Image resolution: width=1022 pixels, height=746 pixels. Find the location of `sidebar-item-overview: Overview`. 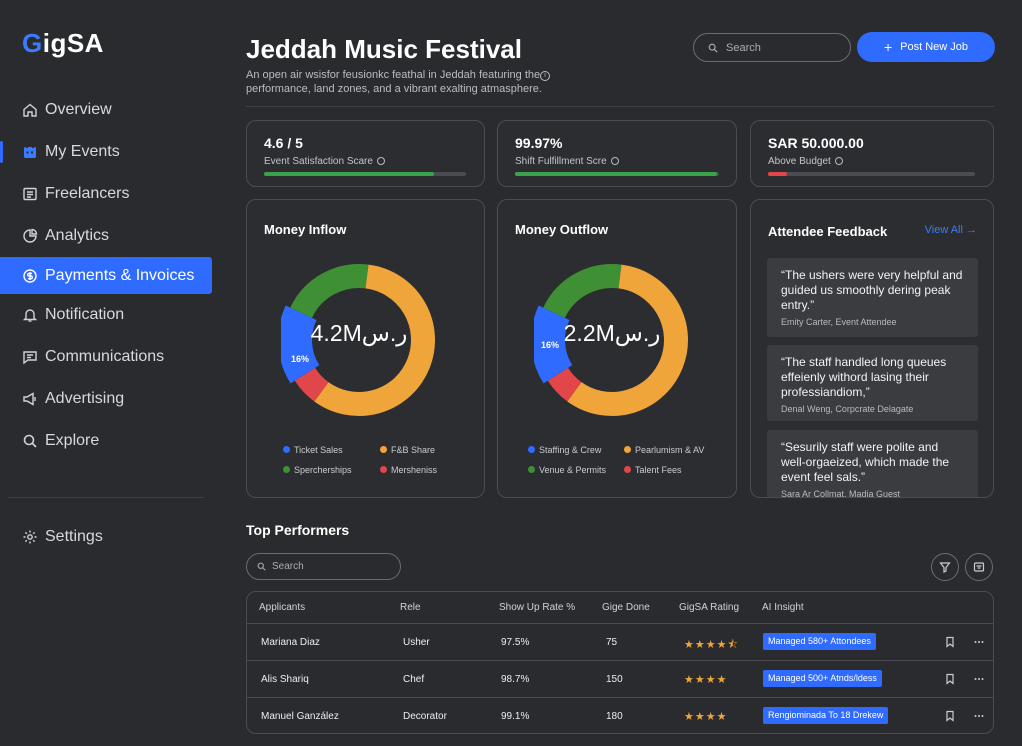

sidebar-item-overview: Overview is located at coordinates (106, 110).